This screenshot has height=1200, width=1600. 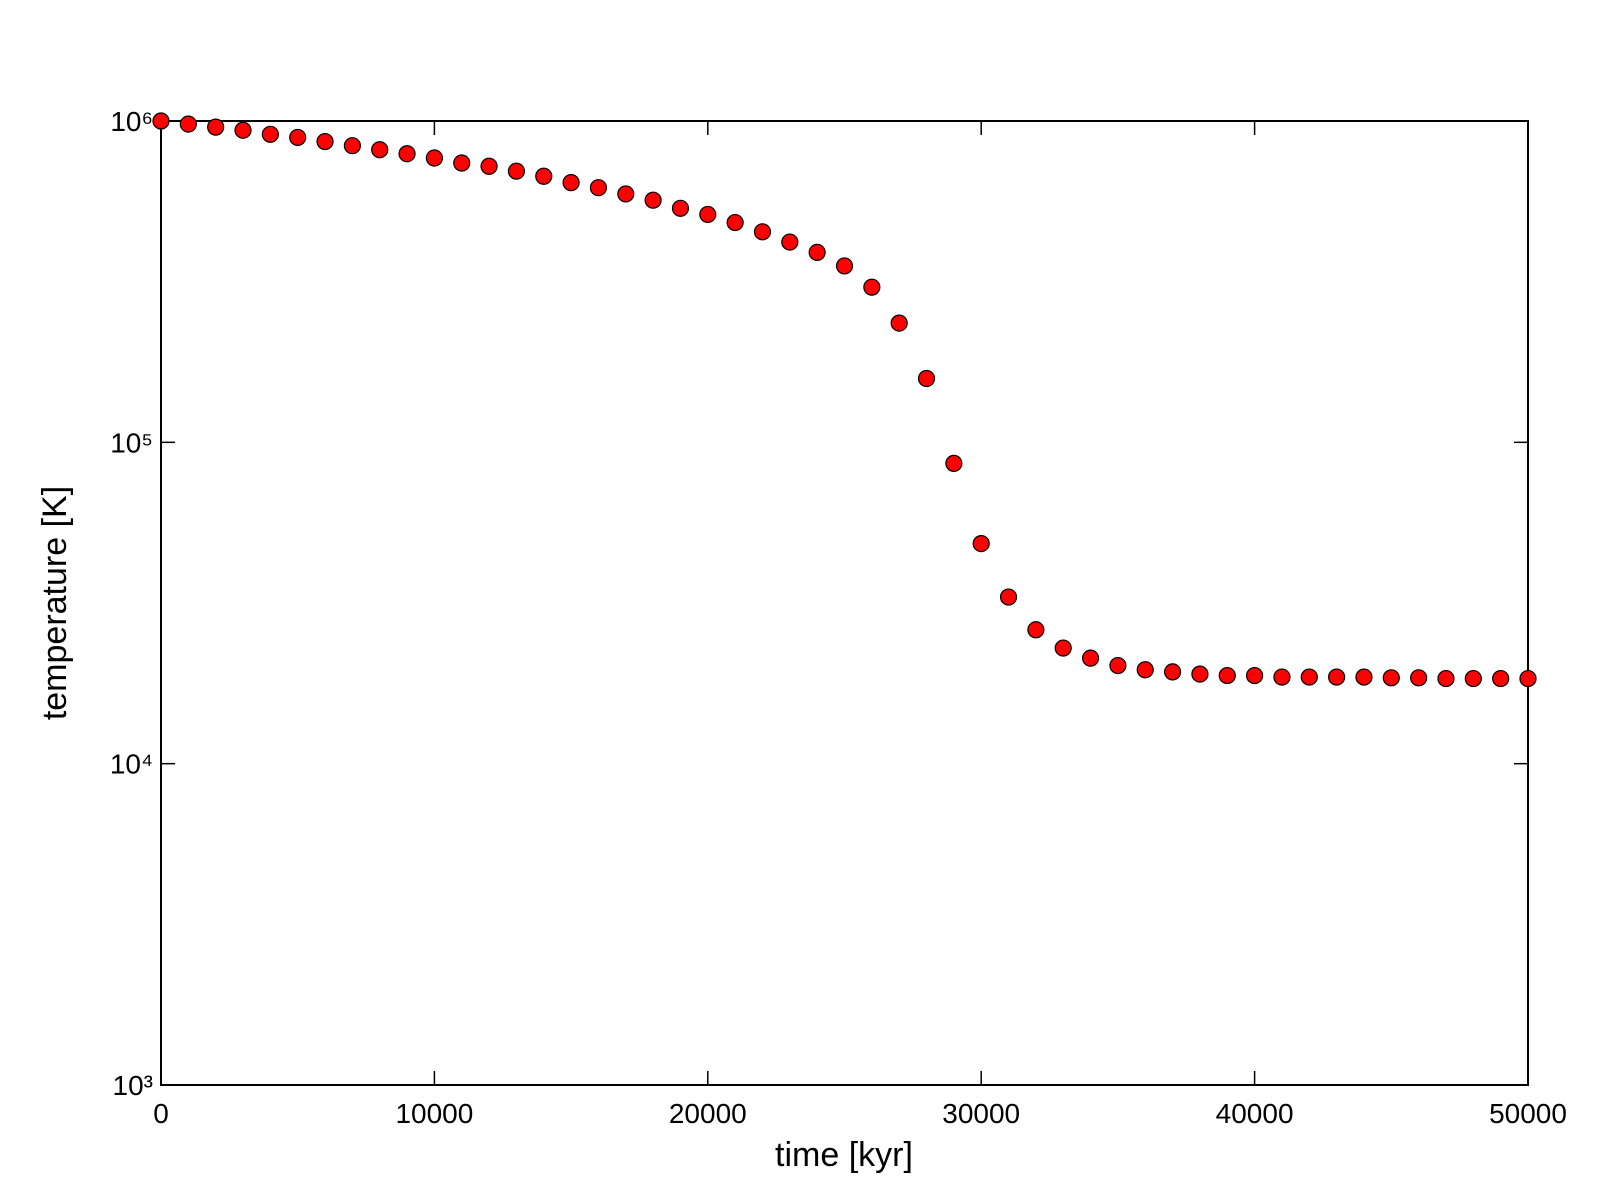 I want to click on x-tick-label: 20000, so click(x=708, y=1113).